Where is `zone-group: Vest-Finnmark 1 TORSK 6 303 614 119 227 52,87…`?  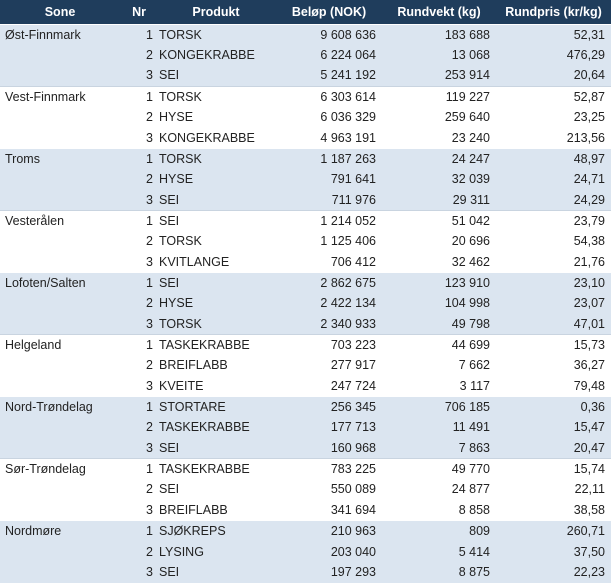 zone-group: Vest-Finnmark 1 TORSK 6 303 614 119 227 52,87… is located at coordinates (305, 117).